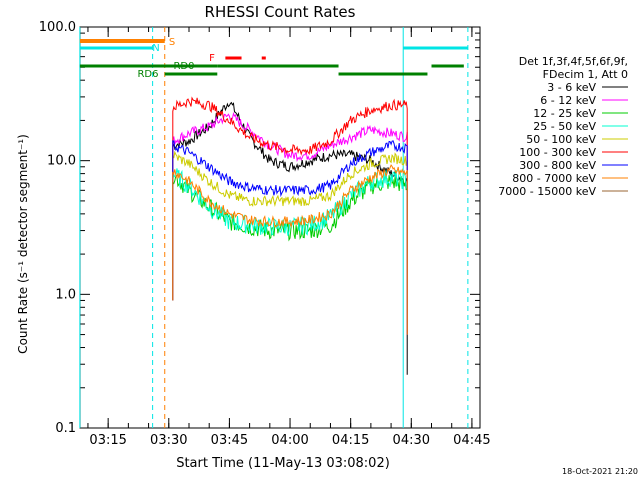 This screenshot has height=484, width=640. Describe the element at coordinates (172, 42) in the screenshot. I see `state-label-s: S` at that location.